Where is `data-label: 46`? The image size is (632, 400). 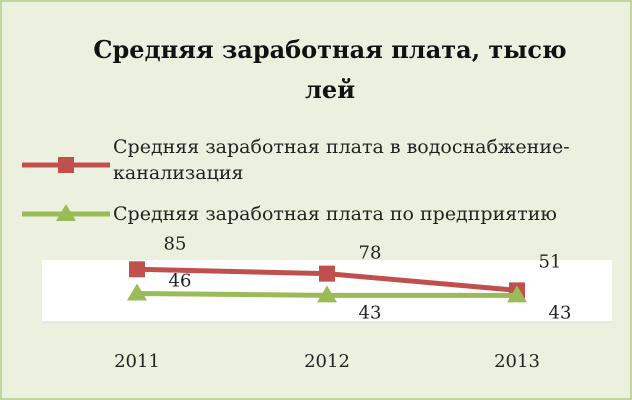 data-label: 46 is located at coordinates (180, 280).